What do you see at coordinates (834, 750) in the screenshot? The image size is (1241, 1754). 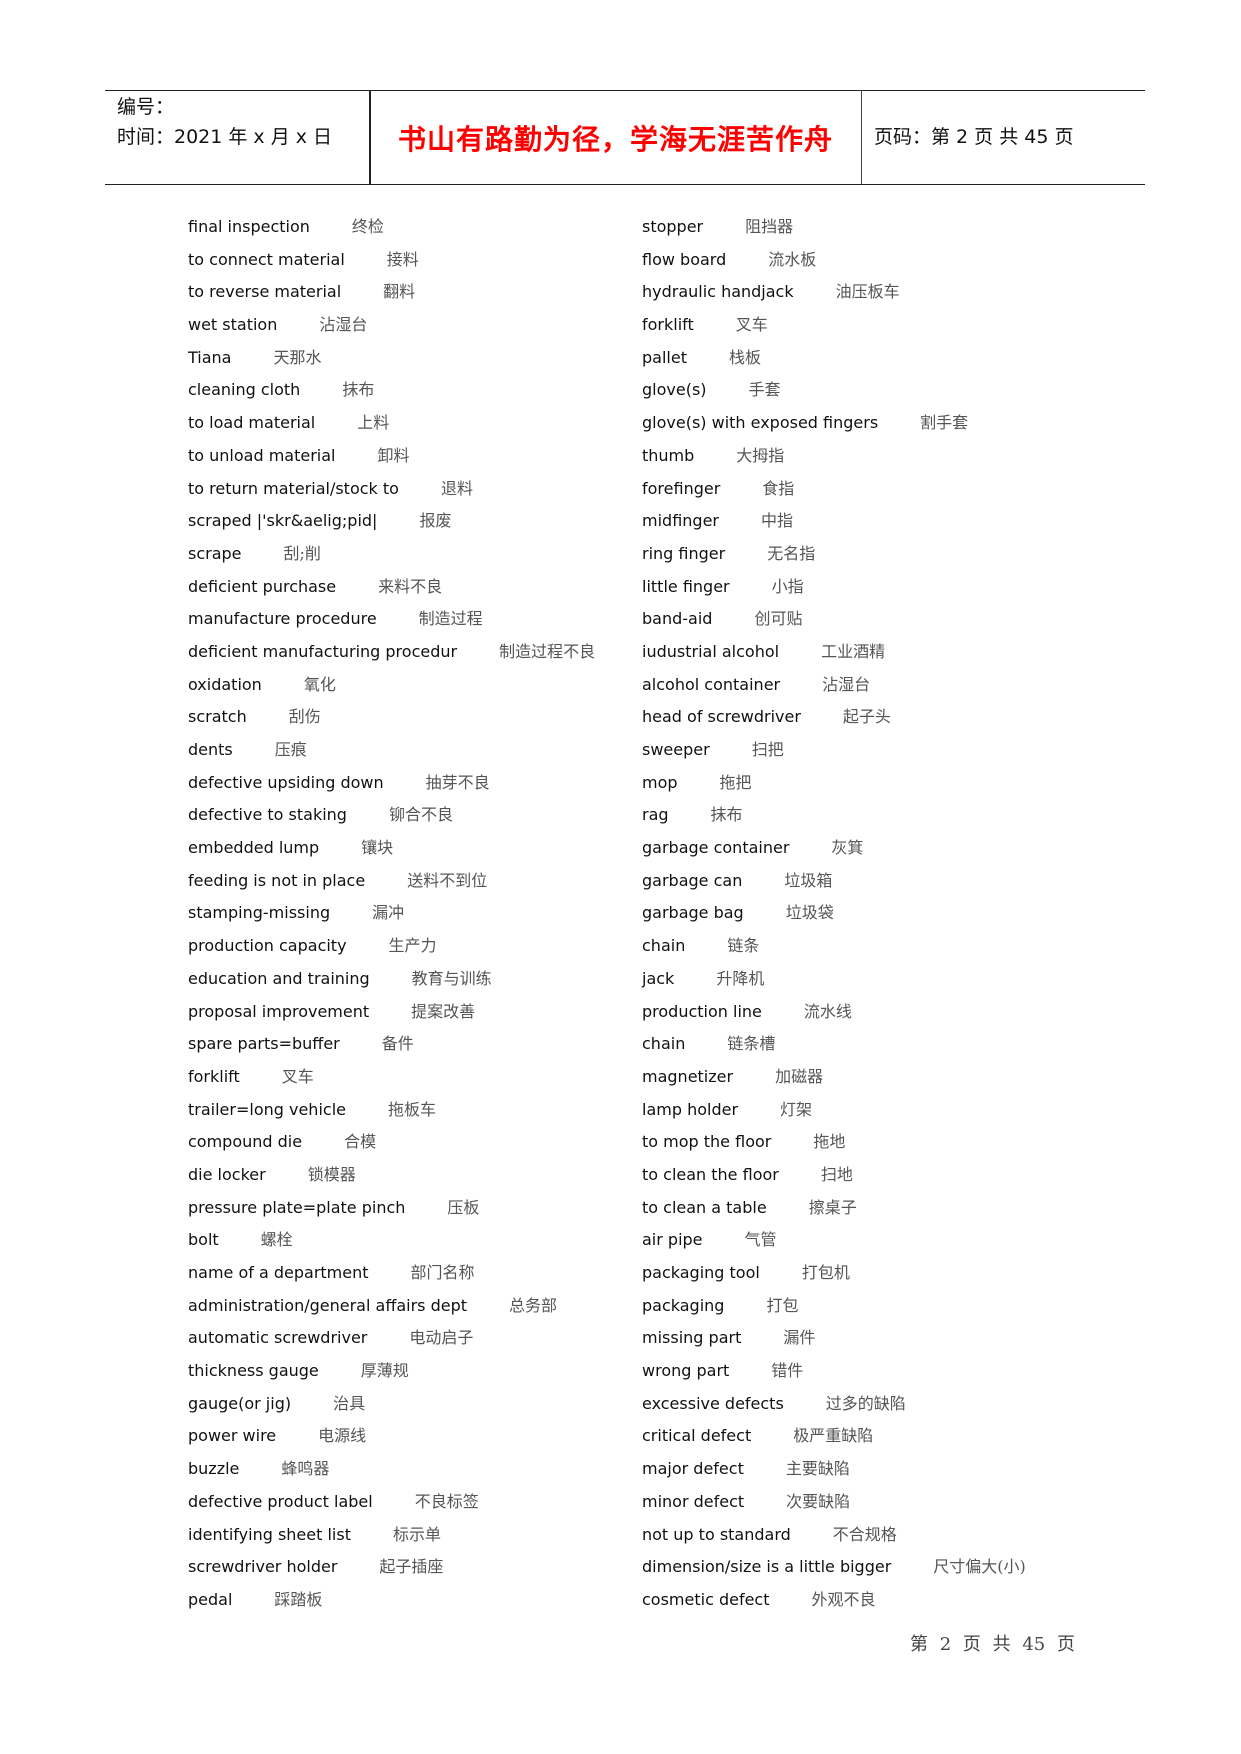 I see `glossary-entry: sweeper 扫把` at bounding box center [834, 750].